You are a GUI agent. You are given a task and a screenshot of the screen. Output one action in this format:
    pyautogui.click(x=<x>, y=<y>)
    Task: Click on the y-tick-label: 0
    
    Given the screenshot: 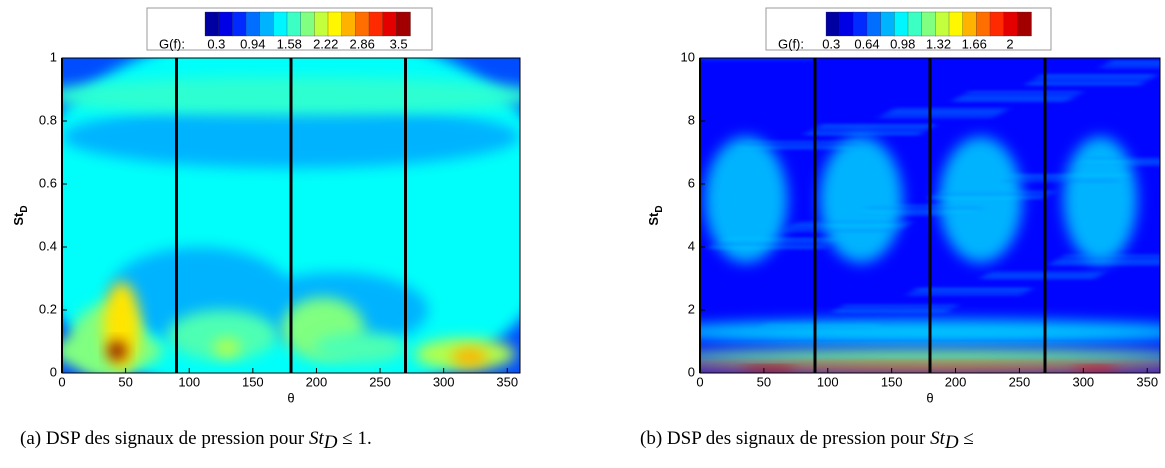 What is the action you would take?
    pyautogui.click(x=691, y=371)
    